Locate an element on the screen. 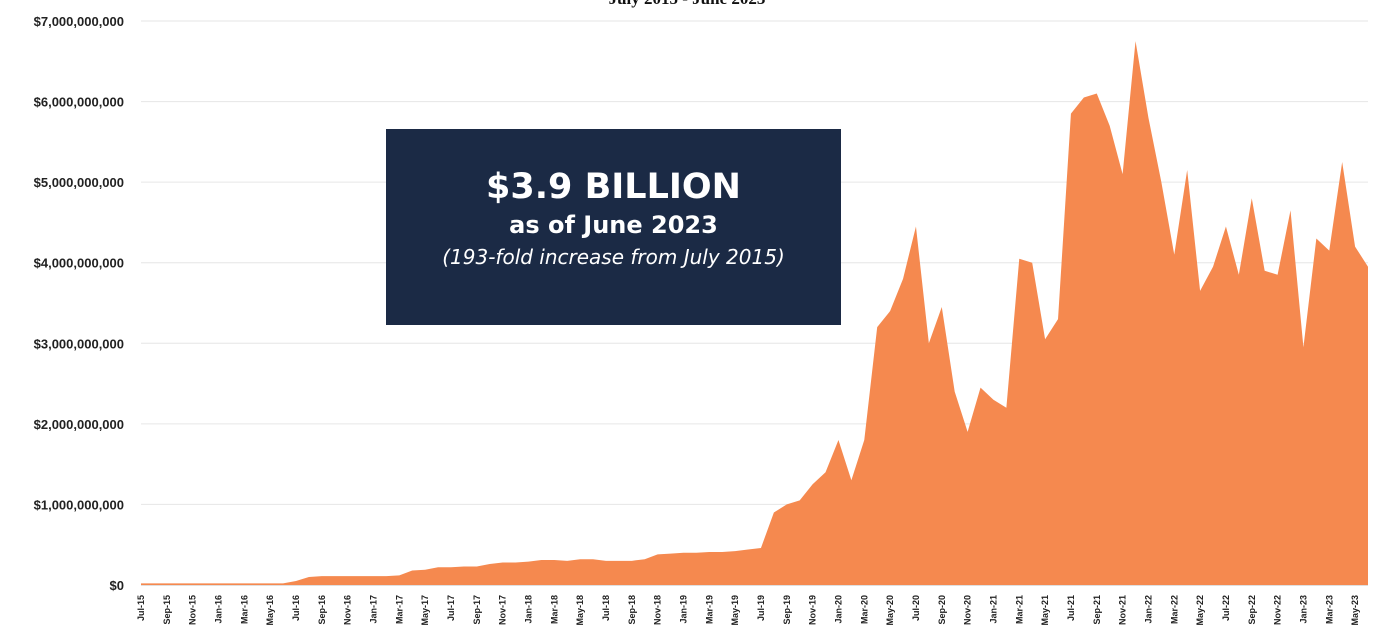 This screenshot has height=636, width=1374. y-tick-label: $0 is located at coordinates (117, 585).